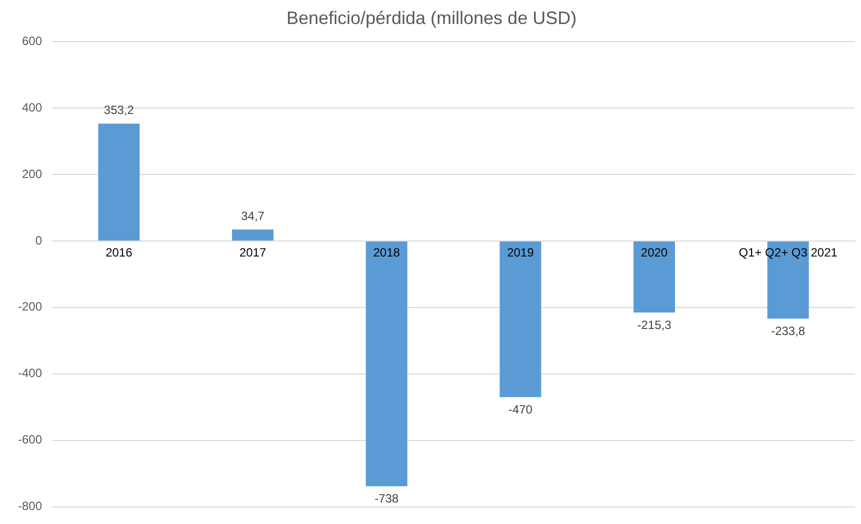 The image size is (861, 524). I want to click on x-tick-label: 2019, so click(520, 252).